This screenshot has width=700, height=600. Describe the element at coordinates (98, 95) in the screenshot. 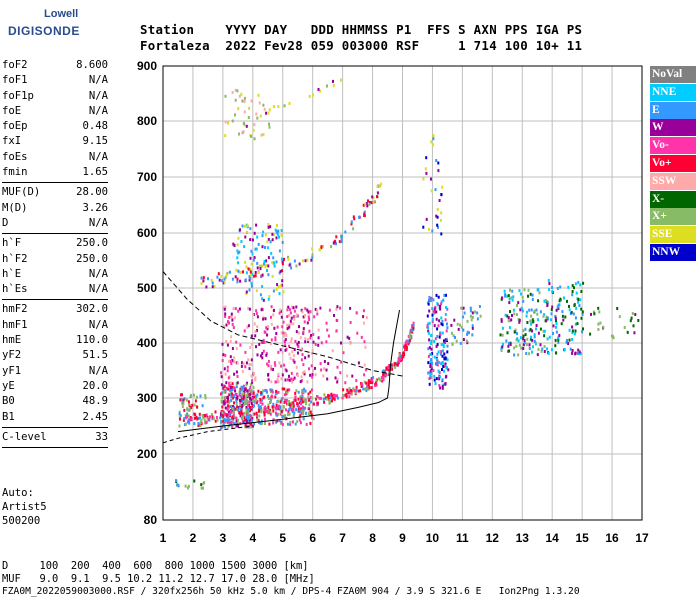

I see `param-value: N/A` at that location.